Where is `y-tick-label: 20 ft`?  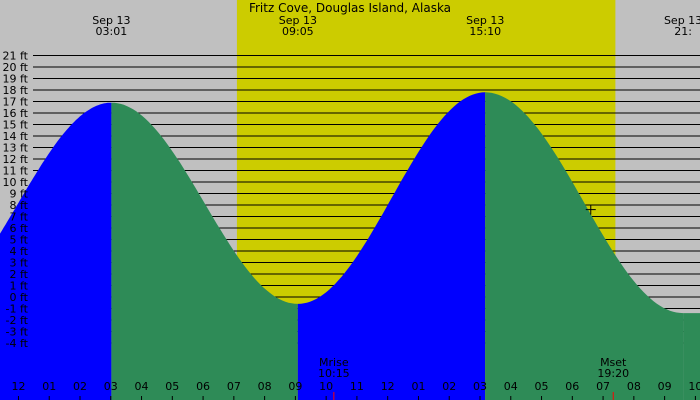
y-tick-label: 20 ft is located at coordinates (16, 67).